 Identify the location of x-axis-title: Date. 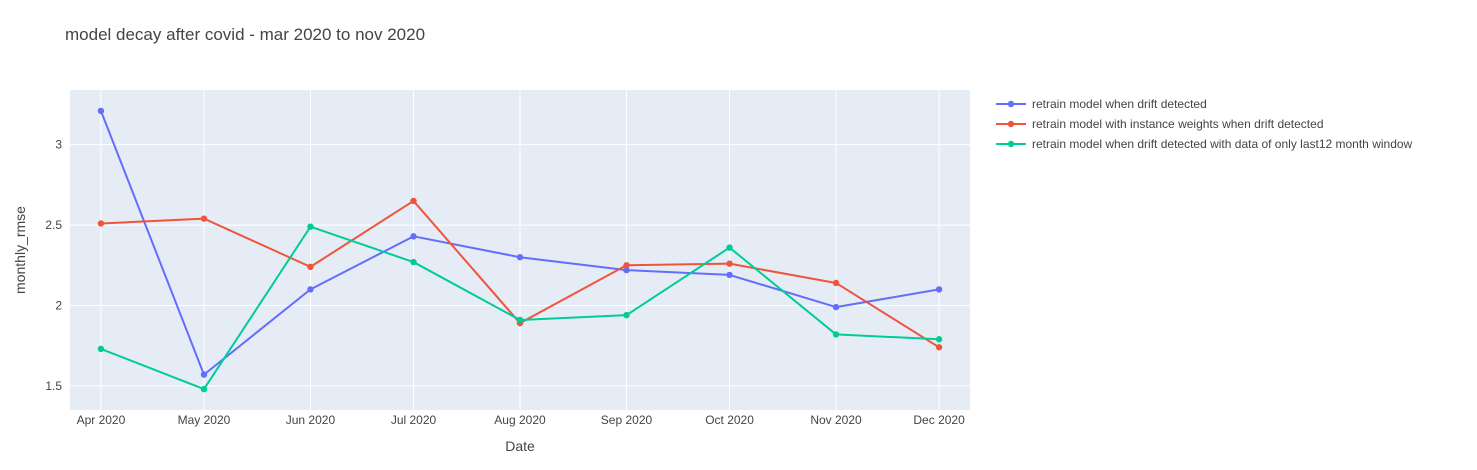
(520, 446).